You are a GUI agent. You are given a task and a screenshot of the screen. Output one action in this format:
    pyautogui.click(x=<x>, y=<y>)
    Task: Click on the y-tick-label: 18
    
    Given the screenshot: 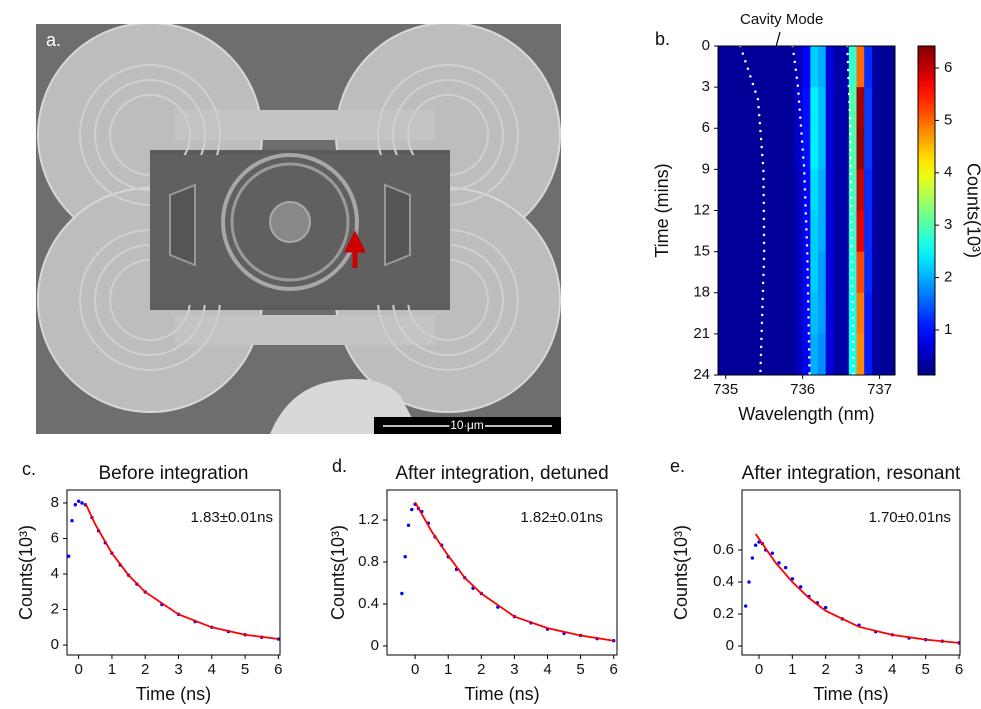 What is the action you would take?
    pyautogui.click(x=701, y=292)
    